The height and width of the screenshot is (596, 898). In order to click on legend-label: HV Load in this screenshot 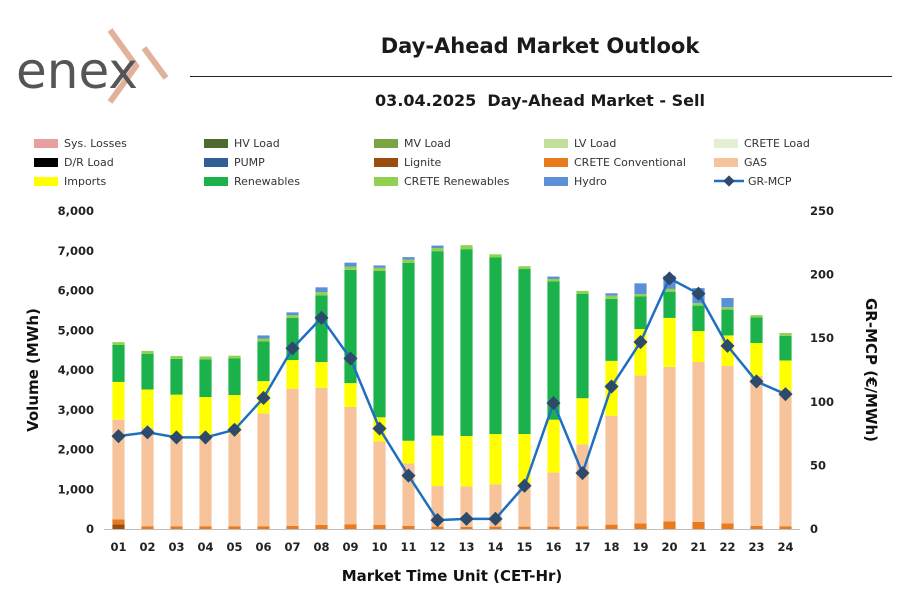, I will do `click(257, 143)`.